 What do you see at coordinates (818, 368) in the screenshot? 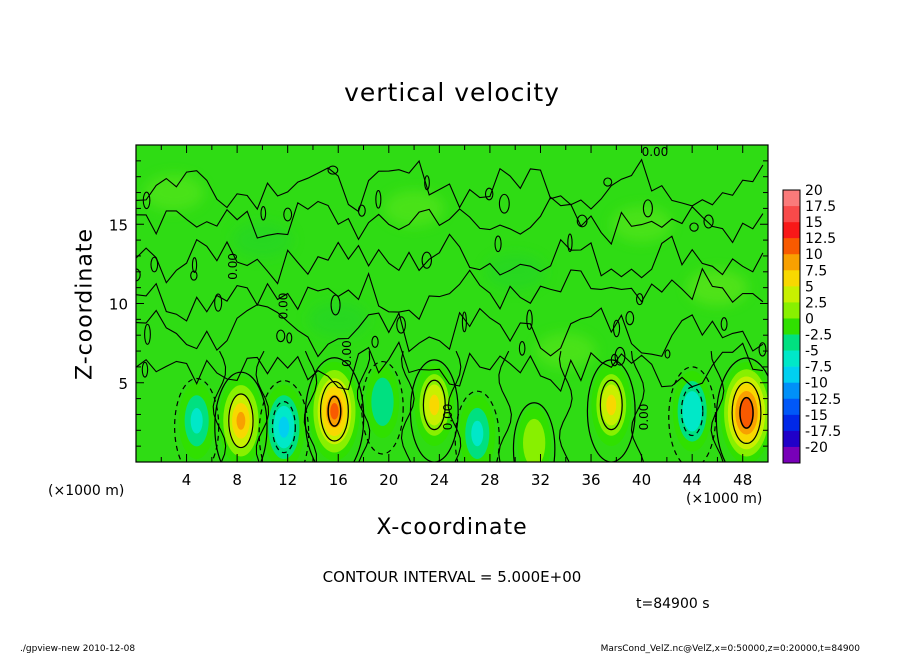
I see `colorbar-label: -7.5` at bounding box center [818, 368].